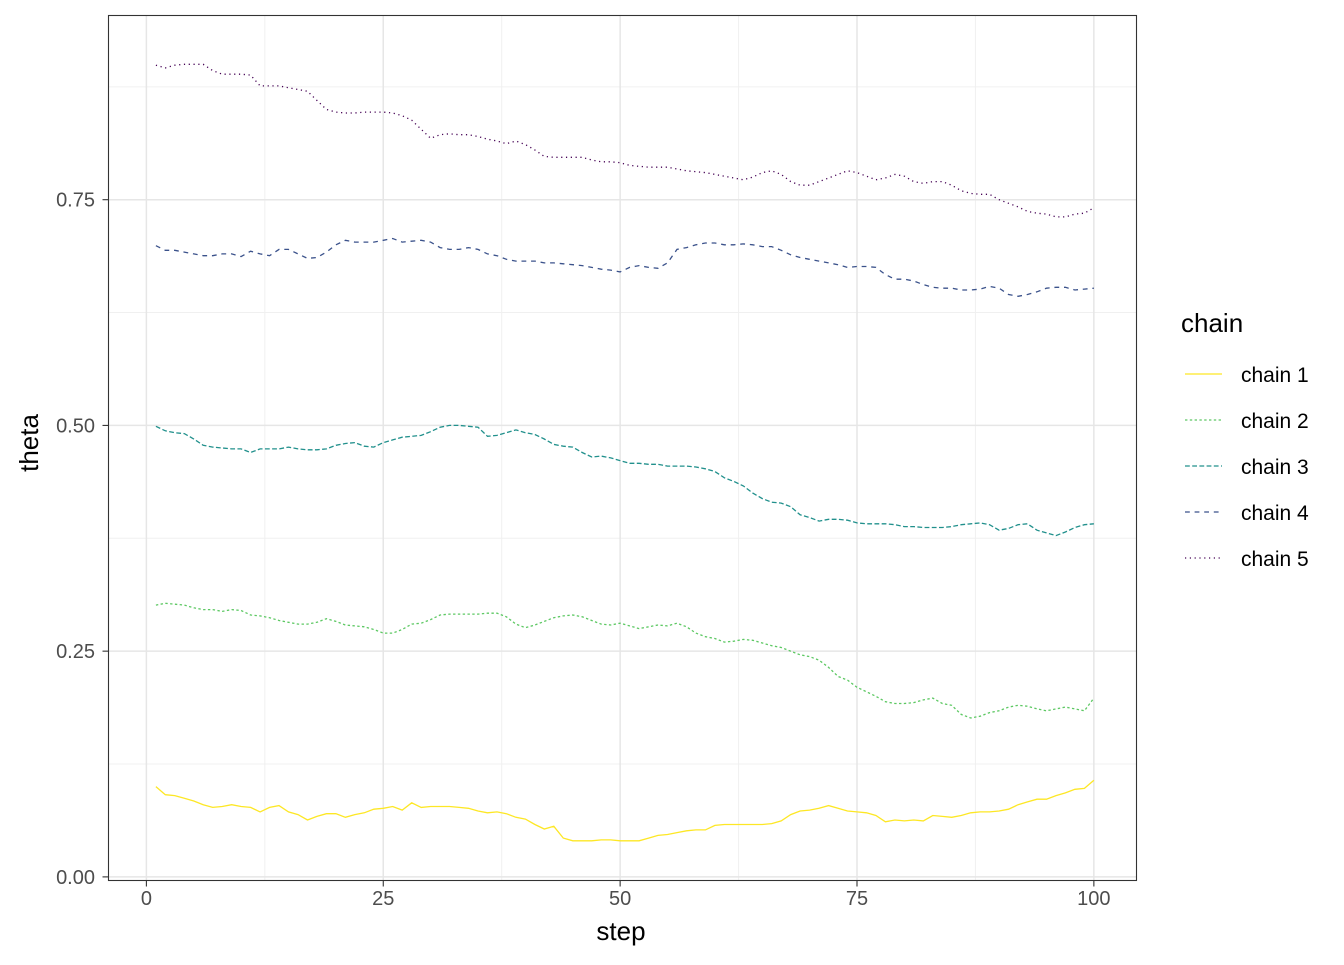 This screenshot has height=965, width=1344. Describe the element at coordinates (1275, 513) in the screenshot. I see `legend-label-chain-4: chain 4` at that location.